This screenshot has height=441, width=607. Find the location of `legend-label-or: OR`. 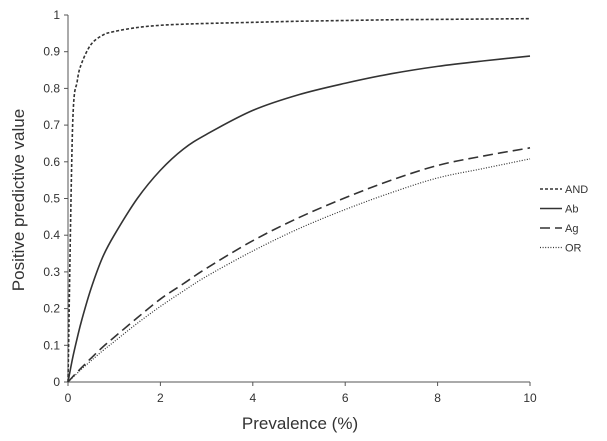

legend-label-or: OR is located at coordinates (573, 249).